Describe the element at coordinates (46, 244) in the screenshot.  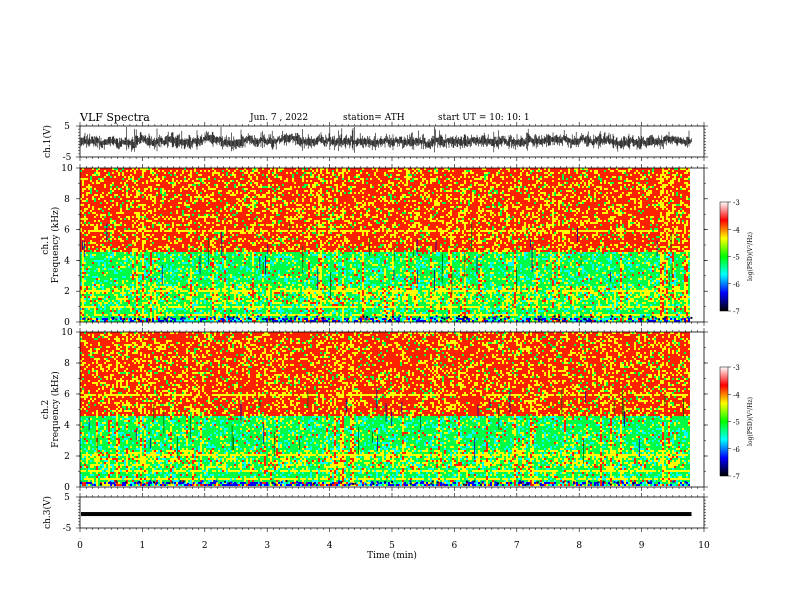
I see `y-axis-label: ch.1` at that location.